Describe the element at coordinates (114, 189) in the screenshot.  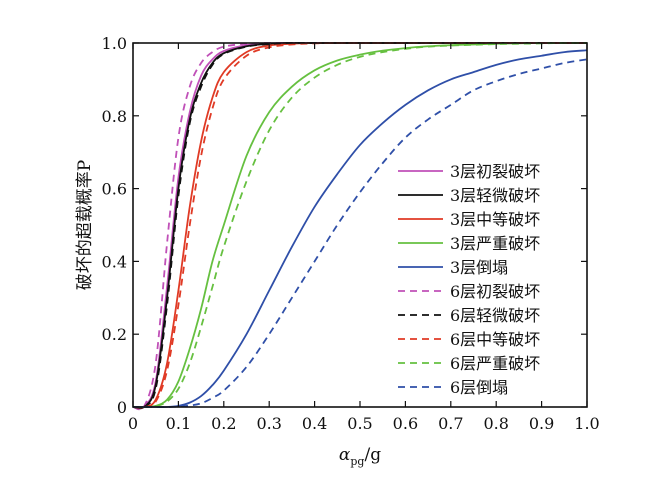
I see `y-tick-label: 0.6` at that location.